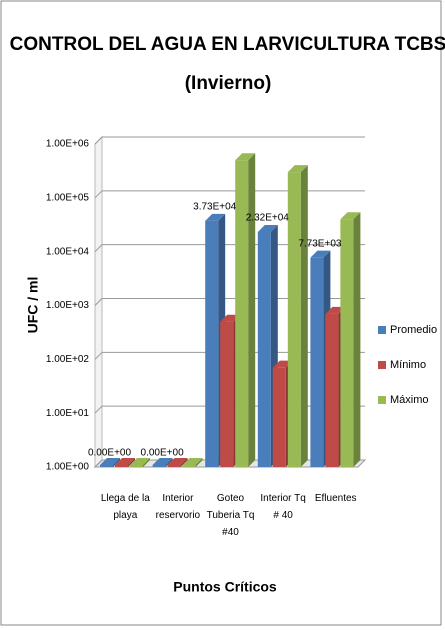  I want to click on x-axis-label: Puntos Críticos, so click(225, 587).